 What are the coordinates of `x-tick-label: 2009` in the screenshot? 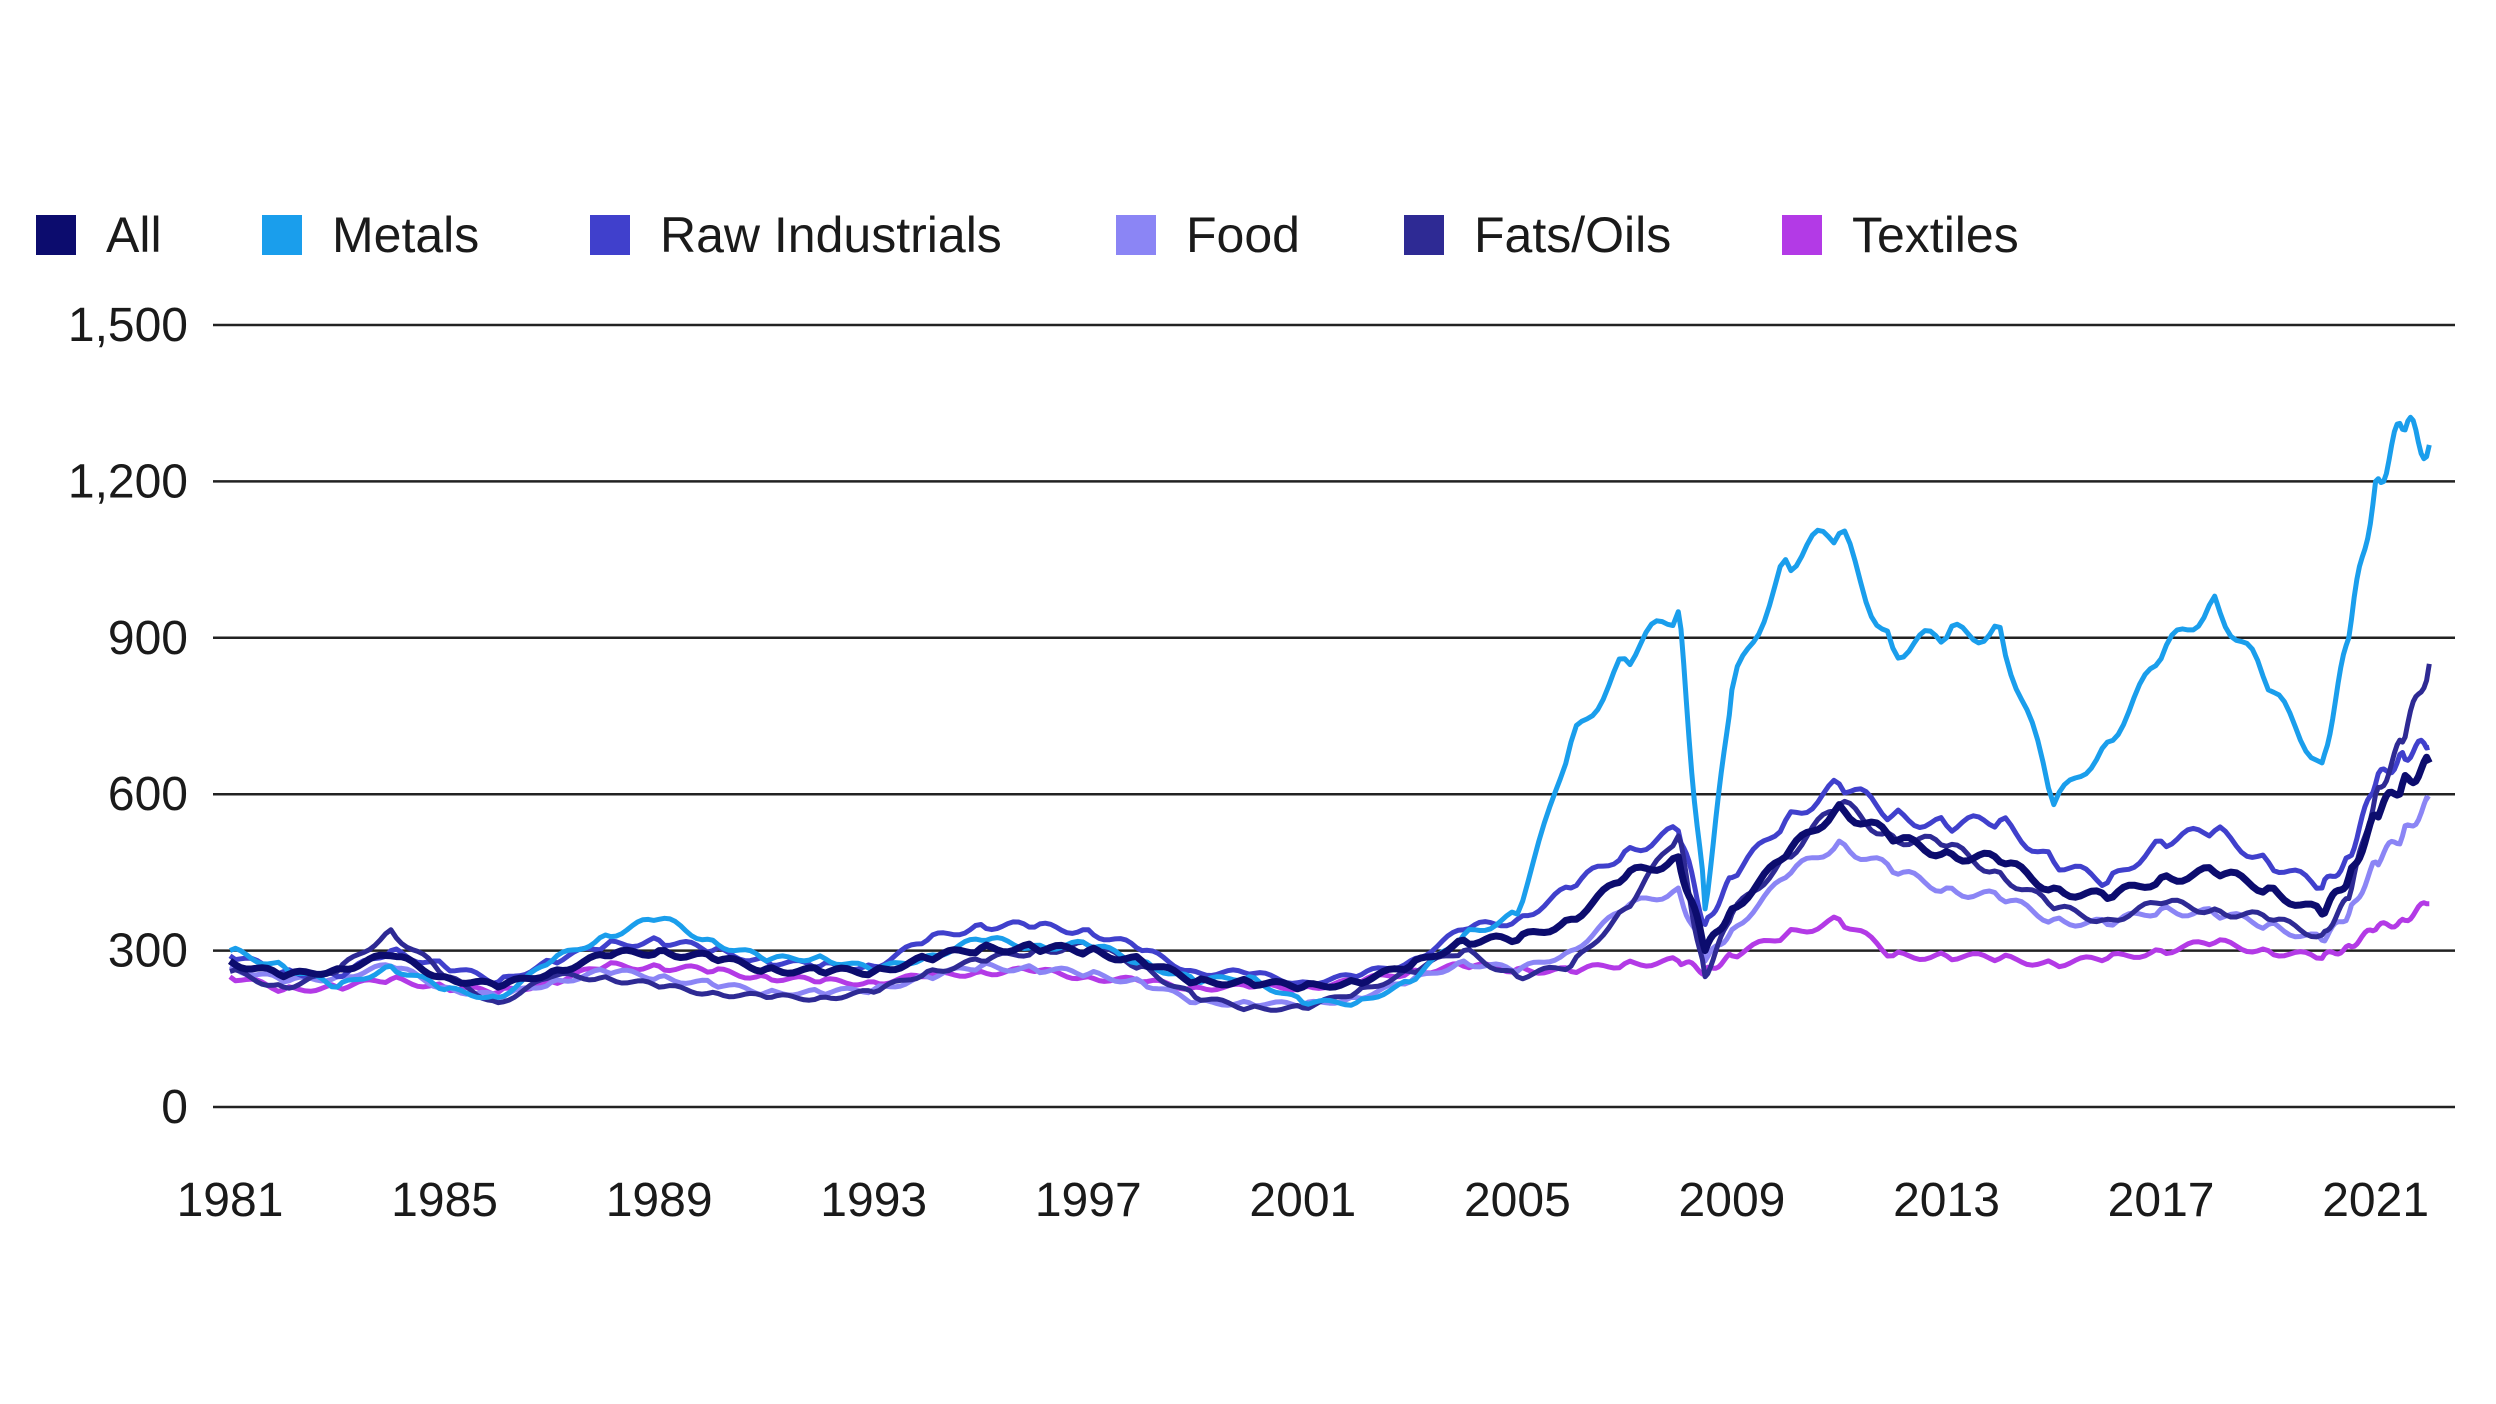 It's located at (1732, 1200).